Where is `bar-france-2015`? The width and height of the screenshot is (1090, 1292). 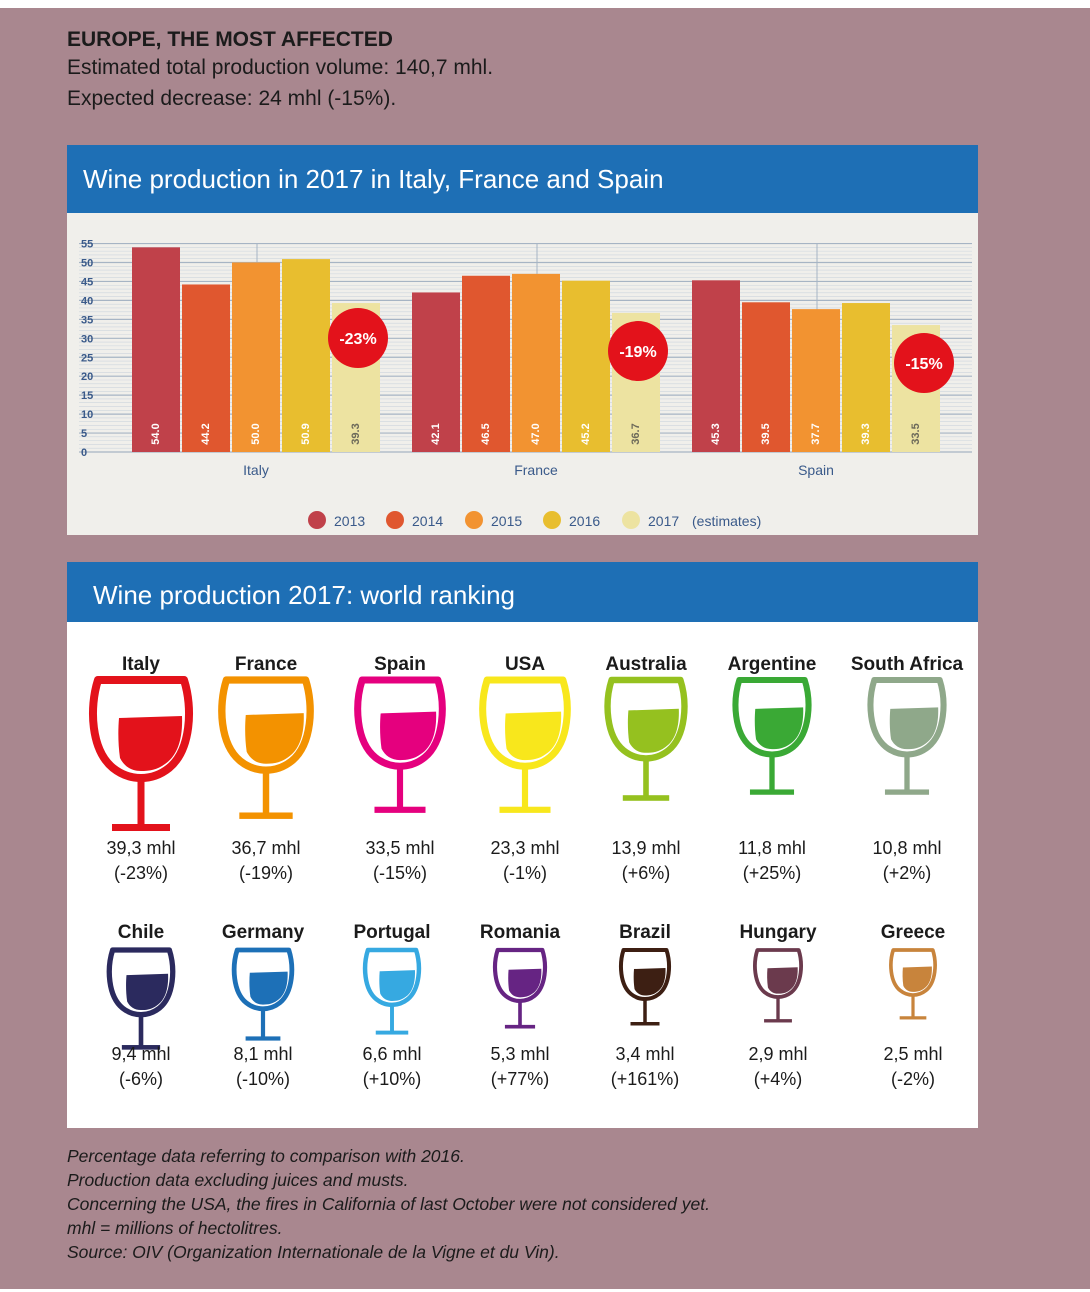 bar-france-2015 is located at coordinates (536, 362).